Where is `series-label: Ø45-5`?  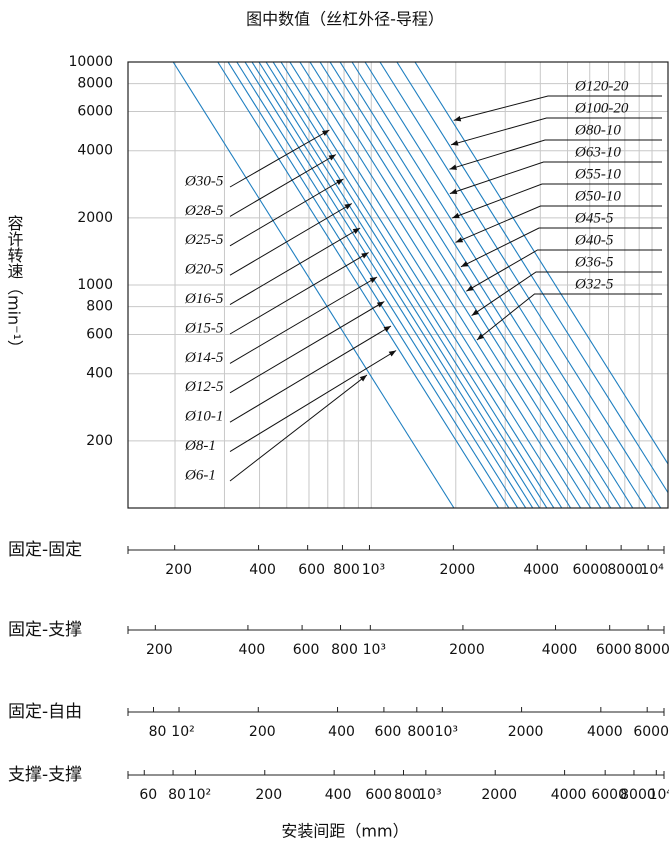 series-label: Ø45-5 is located at coordinates (594, 218).